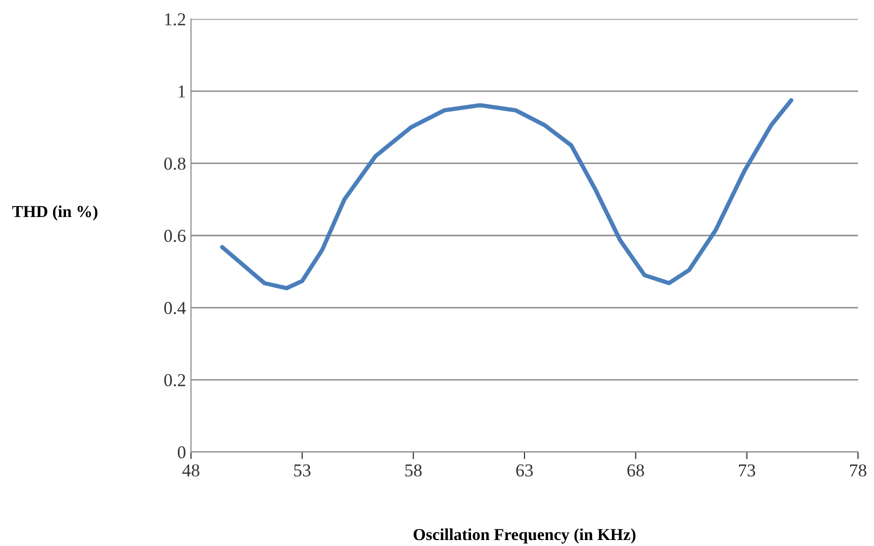 Image resolution: width=874 pixels, height=546 pixels. Describe the element at coordinates (858, 470) in the screenshot. I see `x-tick-label: 78` at that location.